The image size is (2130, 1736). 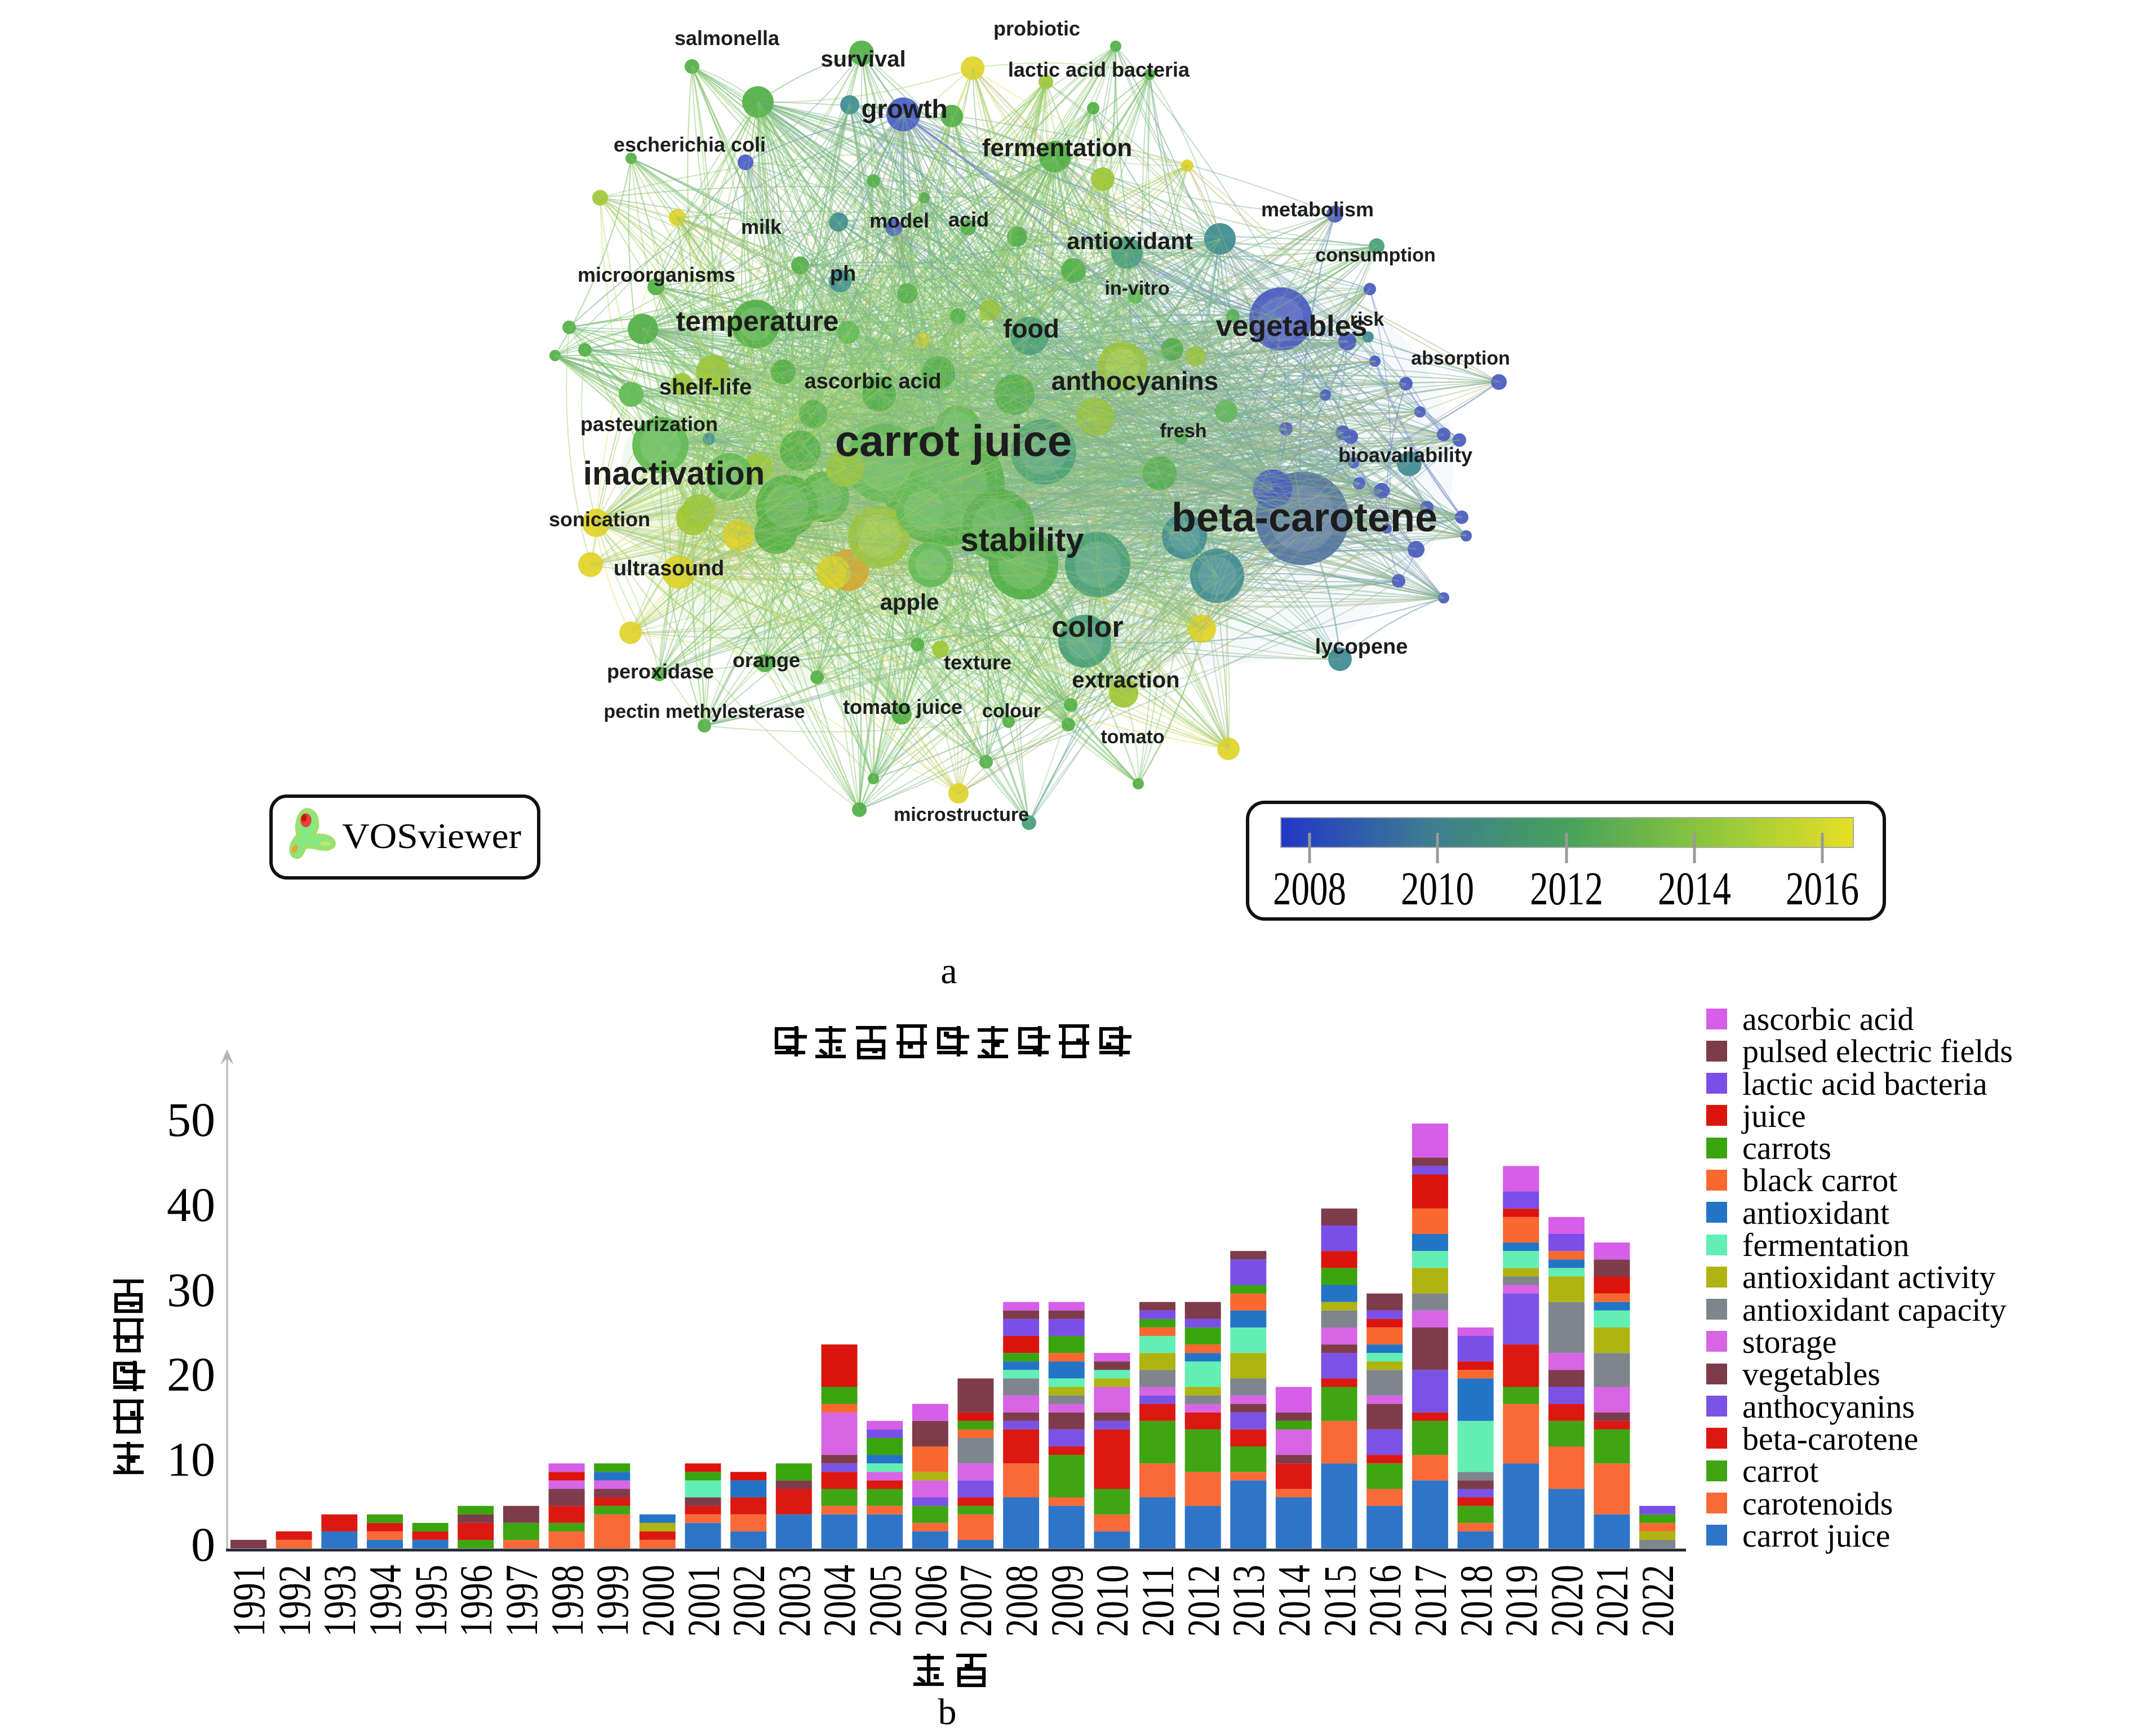 I want to click on svg-text: fresh, so click(x=1183, y=431).